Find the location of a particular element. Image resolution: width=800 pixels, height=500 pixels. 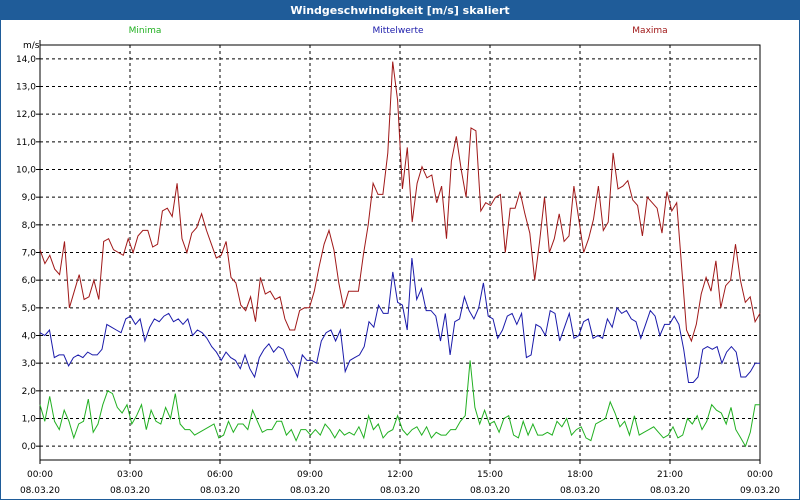

y-tick-label: 1,0 is located at coordinates (29, 420).